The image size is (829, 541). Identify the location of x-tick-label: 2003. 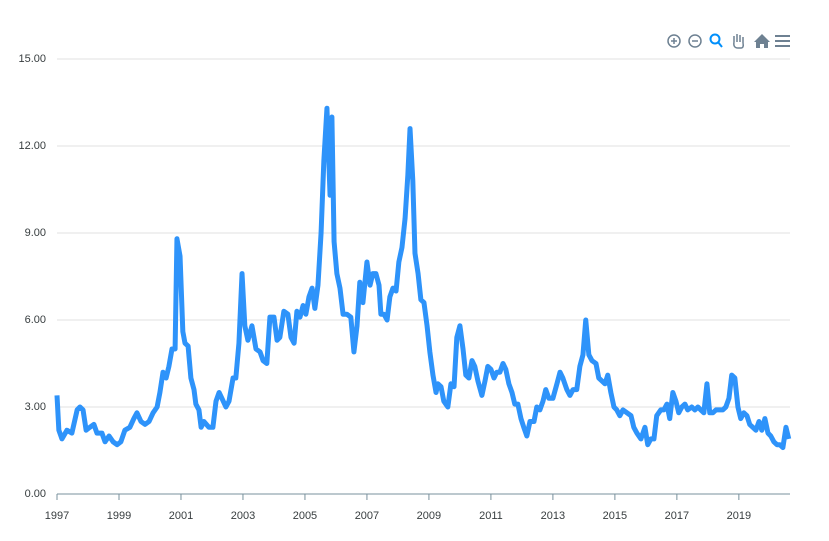
(243, 516).